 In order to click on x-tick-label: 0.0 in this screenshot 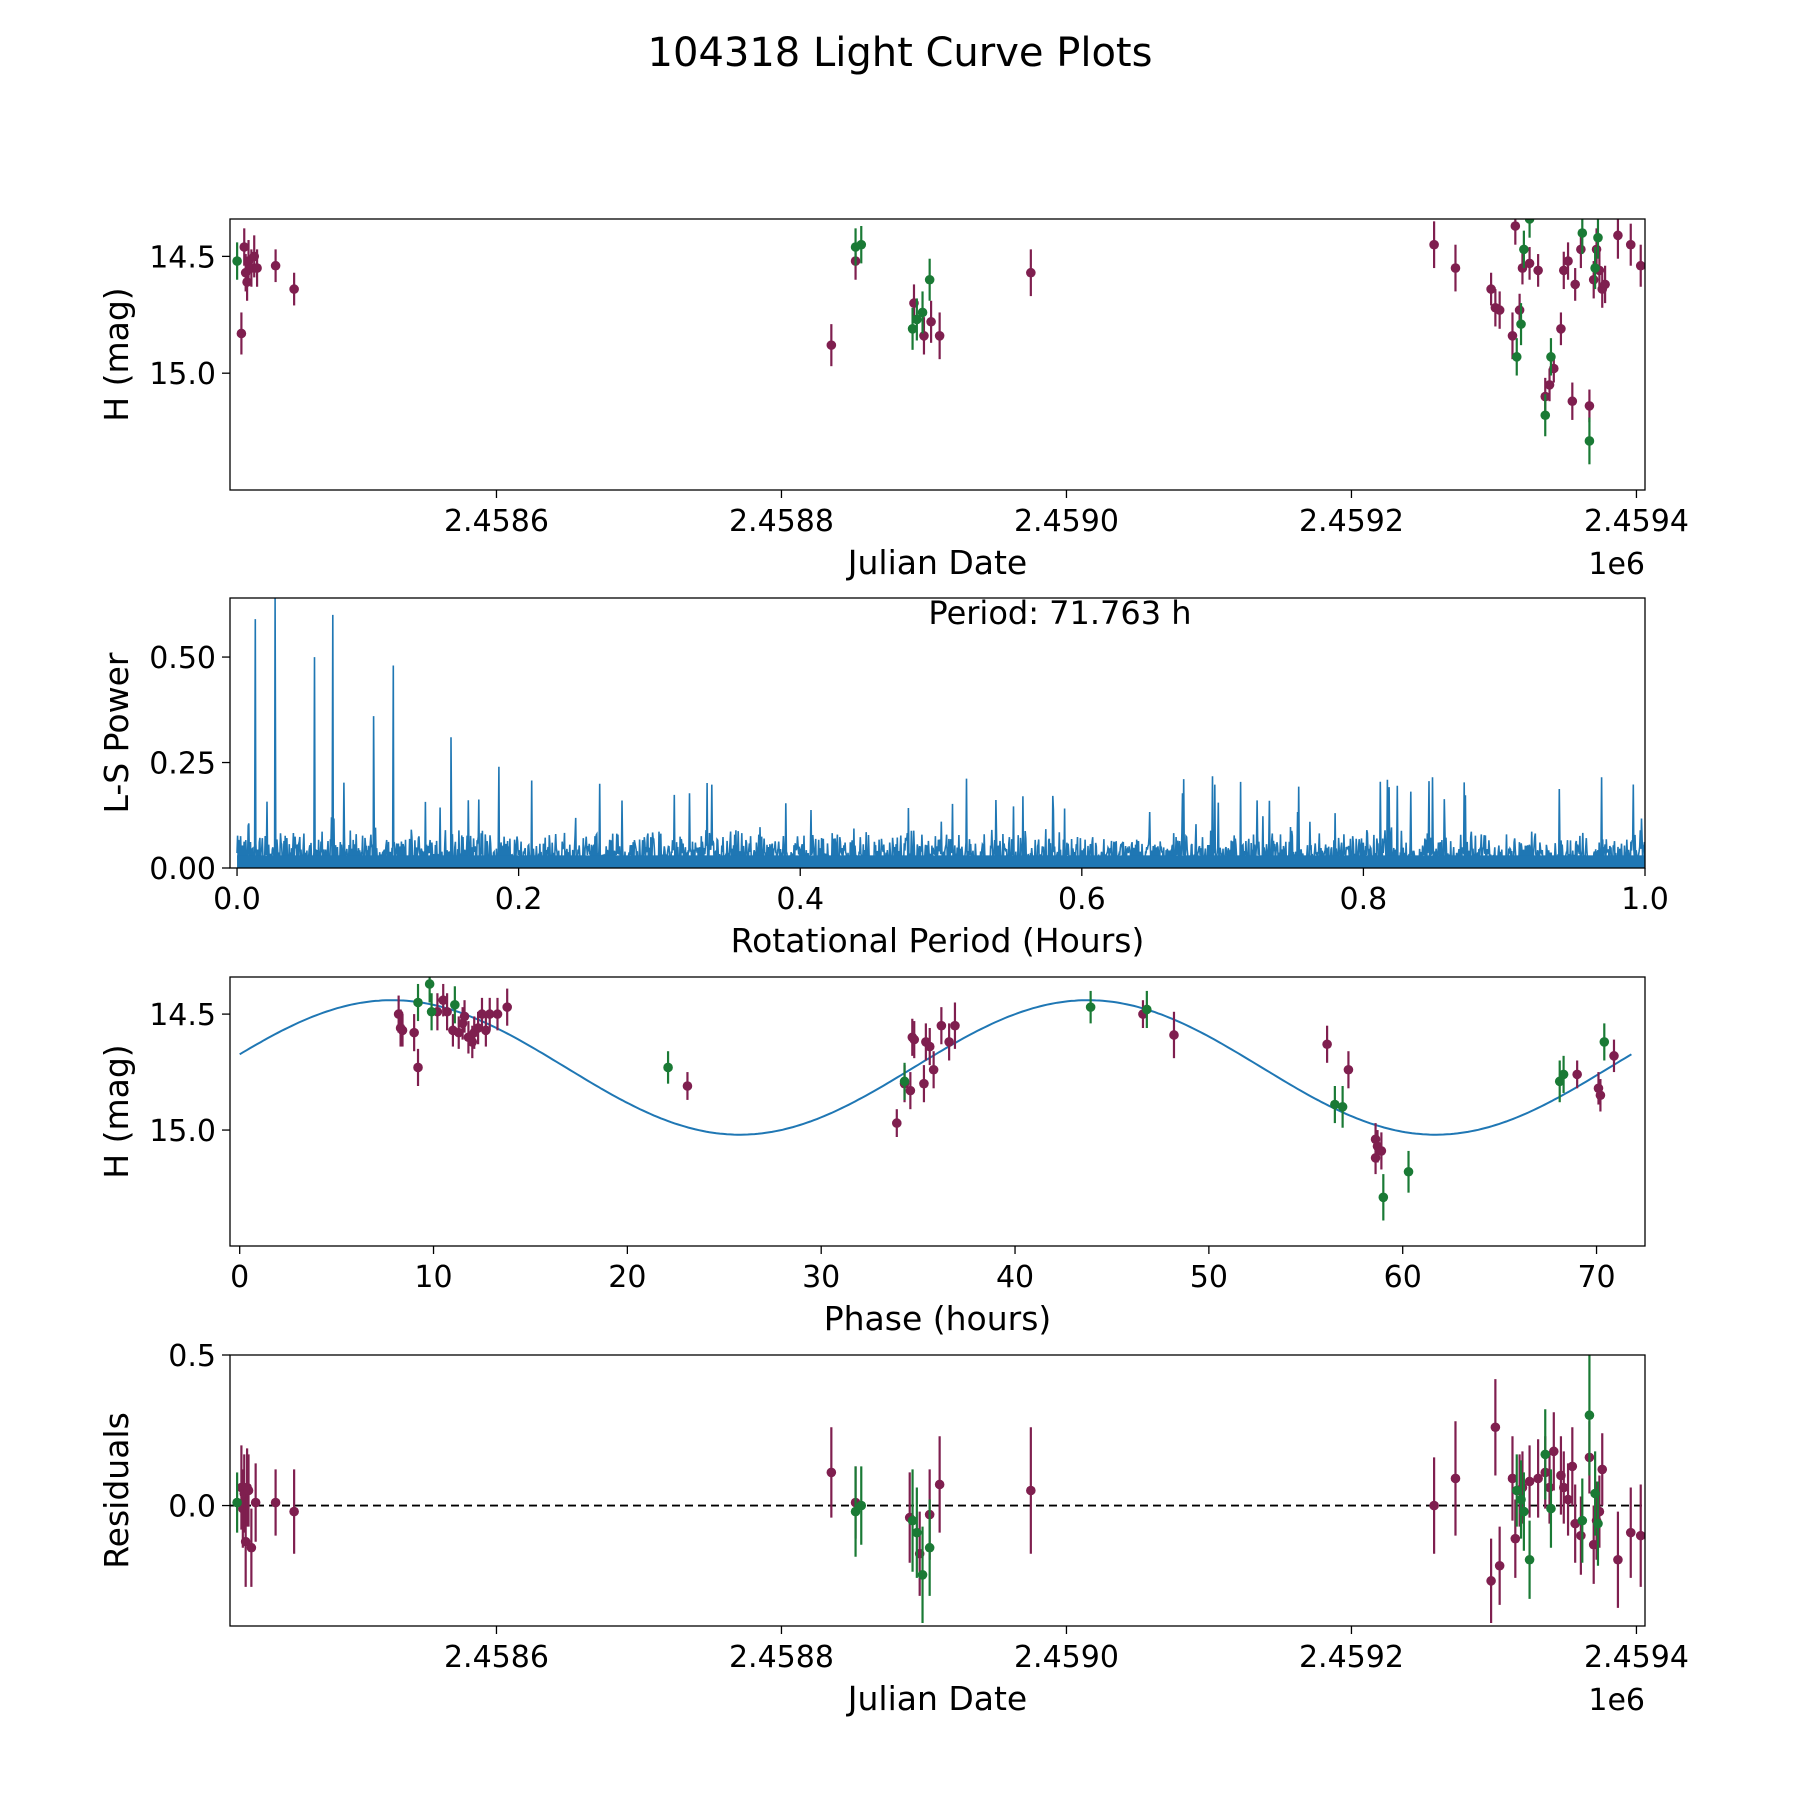, I will do `click(237, 899)`.